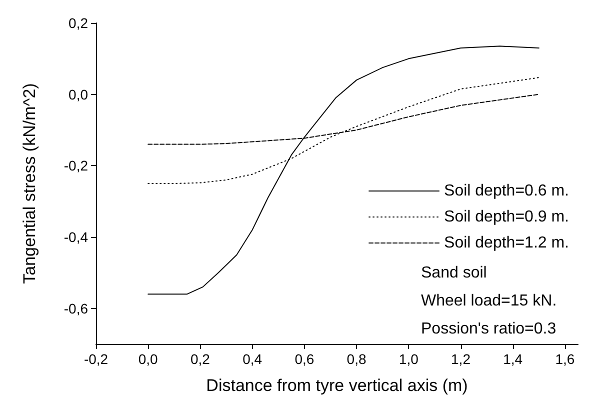  I want to click on y-tick-label: 0,2, so click(78, 23).